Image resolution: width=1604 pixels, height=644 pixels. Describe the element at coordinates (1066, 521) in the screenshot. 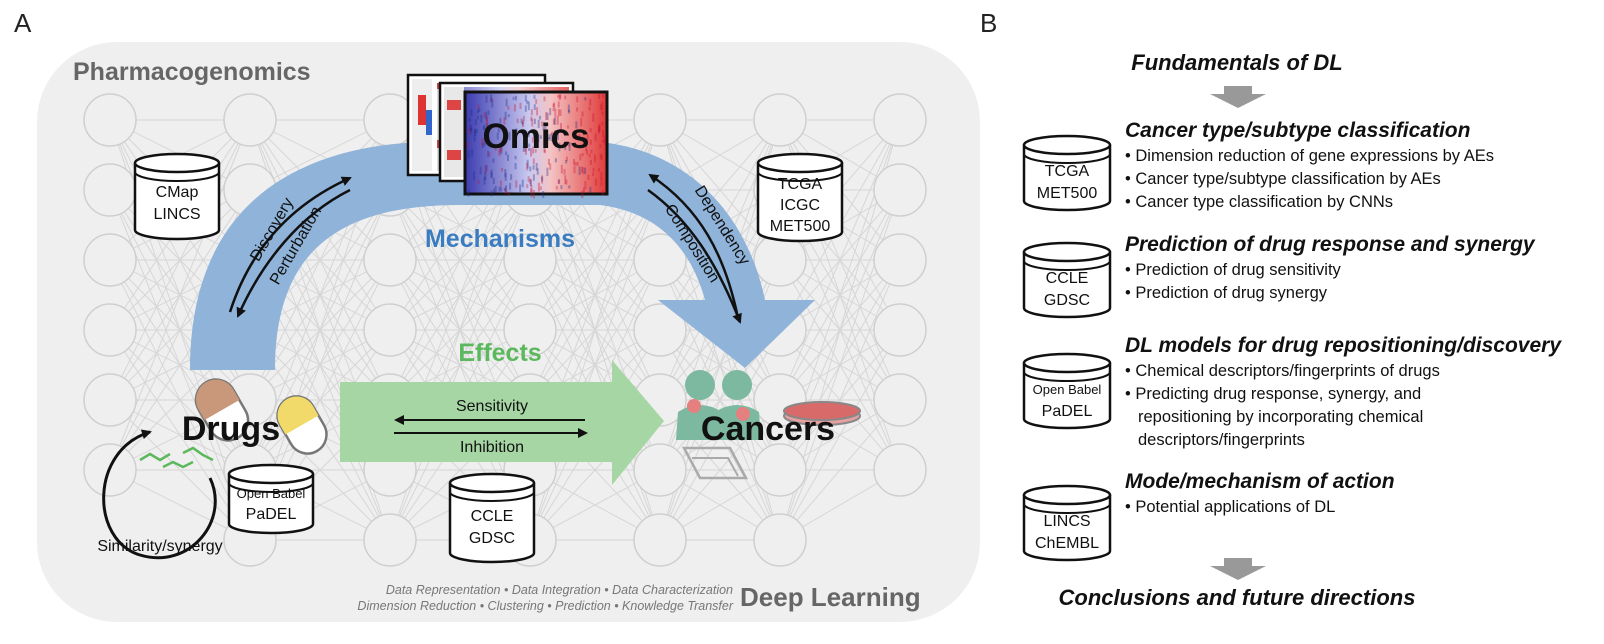

I see `database-label: LINCS` at that location.